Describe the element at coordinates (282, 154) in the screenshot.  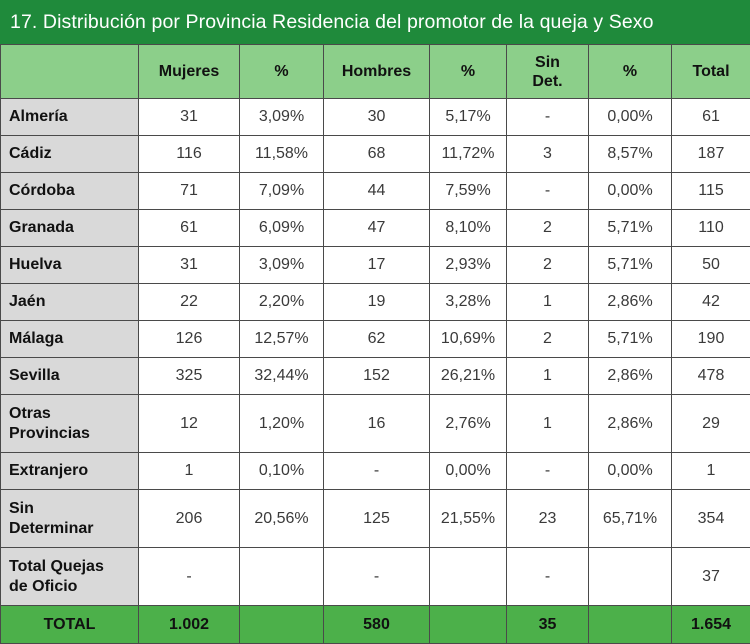
I see `cell-pct-mujeres: 11,58%` at that location.